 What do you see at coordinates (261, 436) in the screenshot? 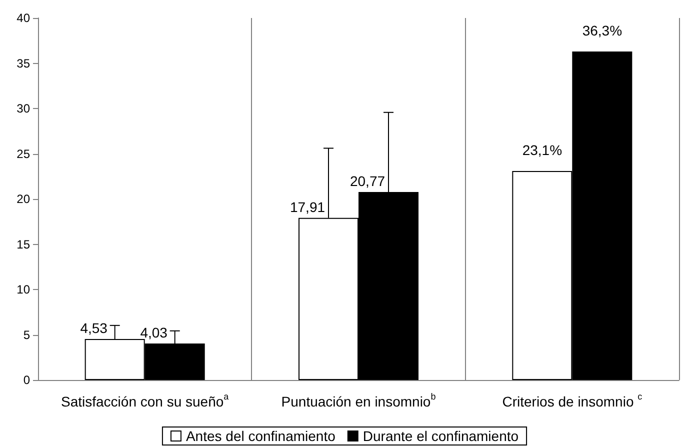
I see `legend-label: Antes del confinamiento` at bounding box center [261, 436].